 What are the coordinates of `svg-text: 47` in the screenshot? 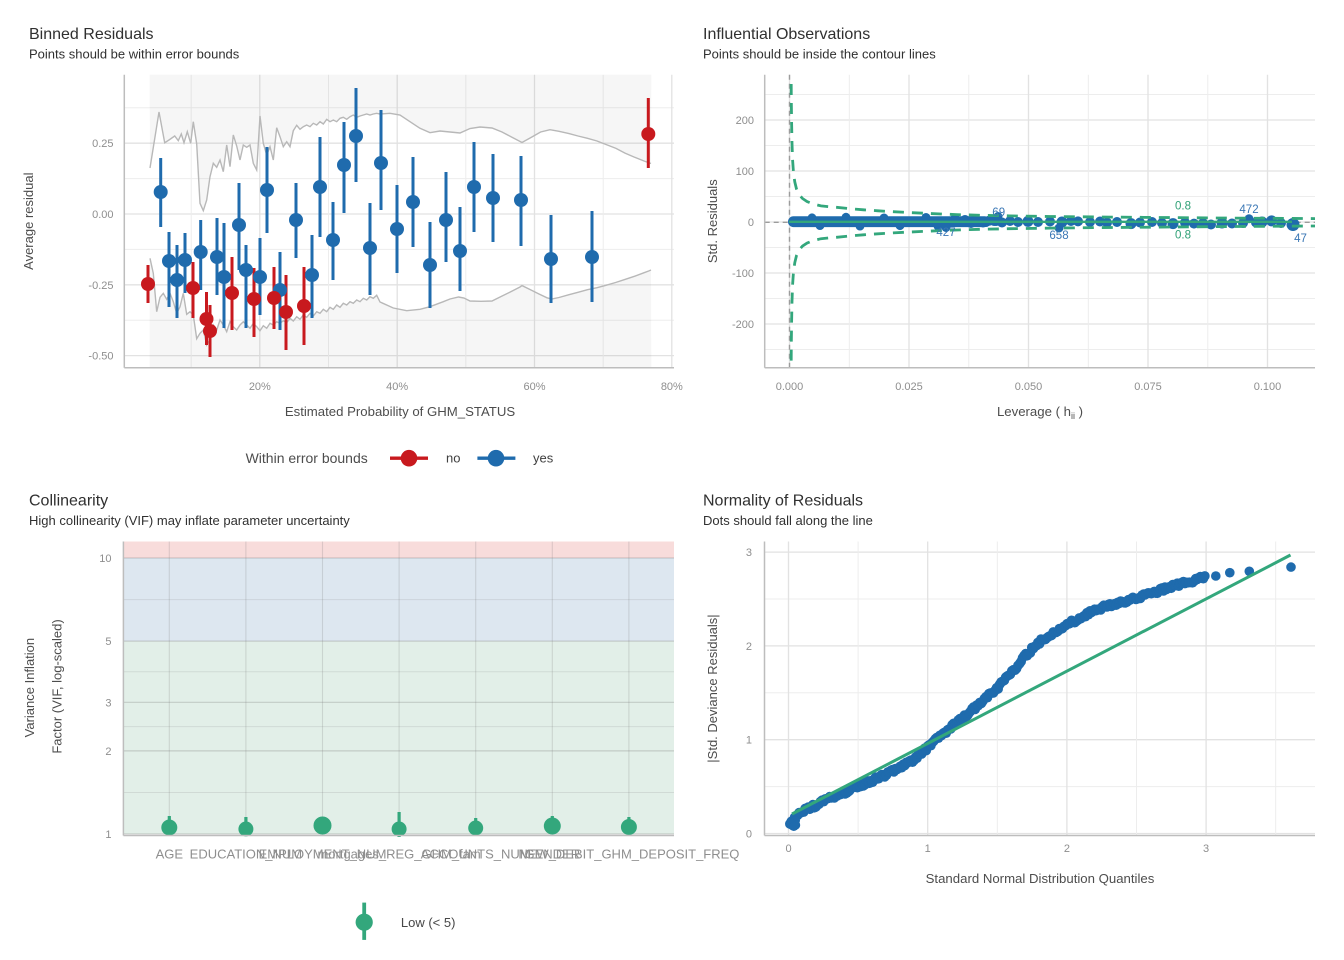 It's located at (1300, 239).